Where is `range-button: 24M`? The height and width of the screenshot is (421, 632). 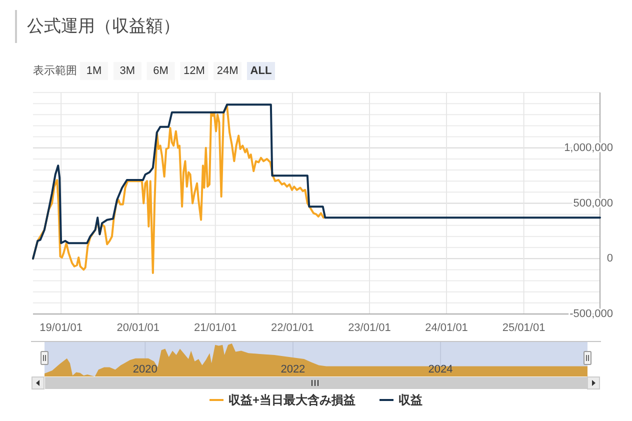
range-button: 24M is located at coordinates (228, 71).